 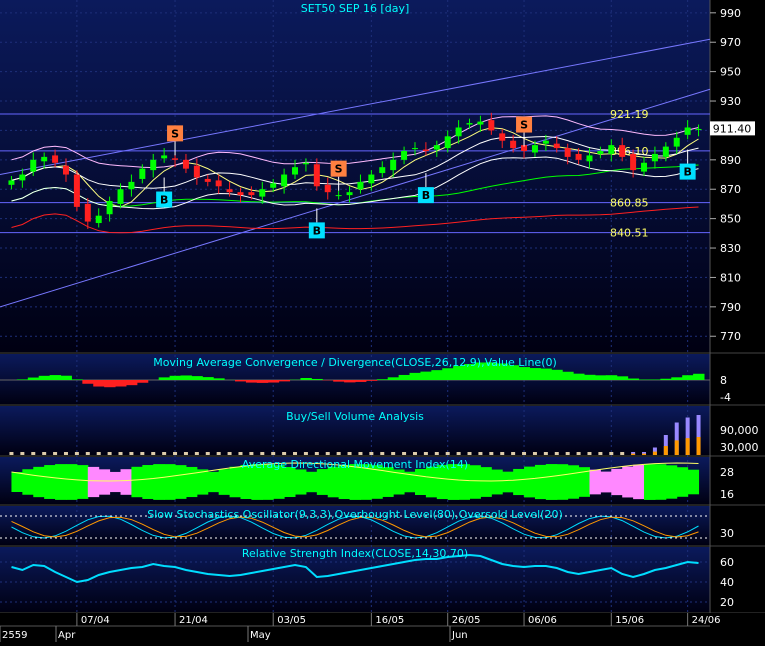 What do you see at coordinates (730, 307) in the screenshot?
I see `price-tick-label: 790` at bounding box center [730, 307].